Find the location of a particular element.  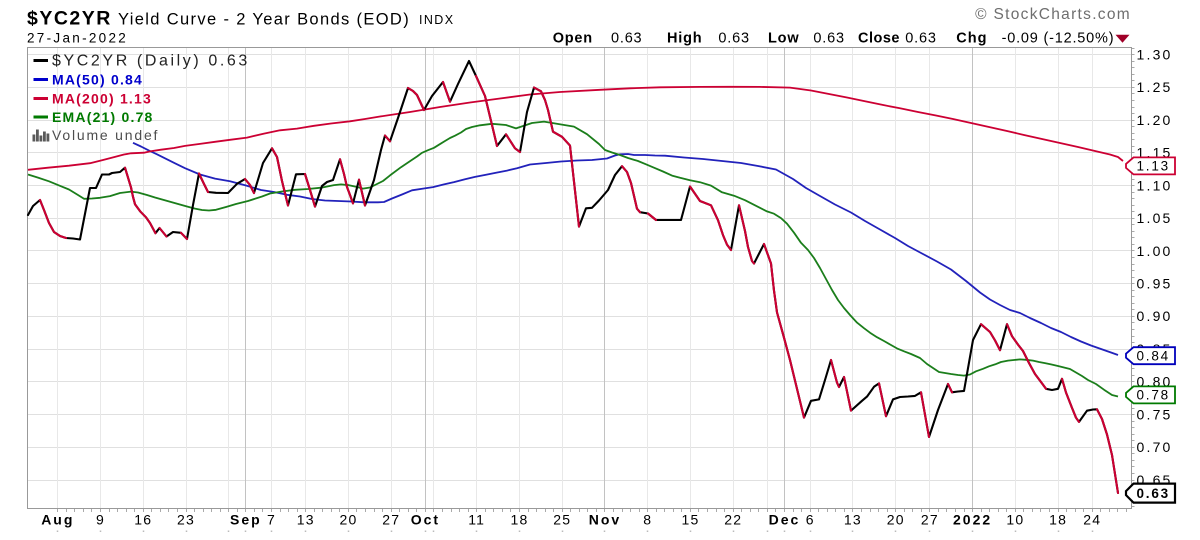

svg-text: 15 is located at coordinates (691, 520).